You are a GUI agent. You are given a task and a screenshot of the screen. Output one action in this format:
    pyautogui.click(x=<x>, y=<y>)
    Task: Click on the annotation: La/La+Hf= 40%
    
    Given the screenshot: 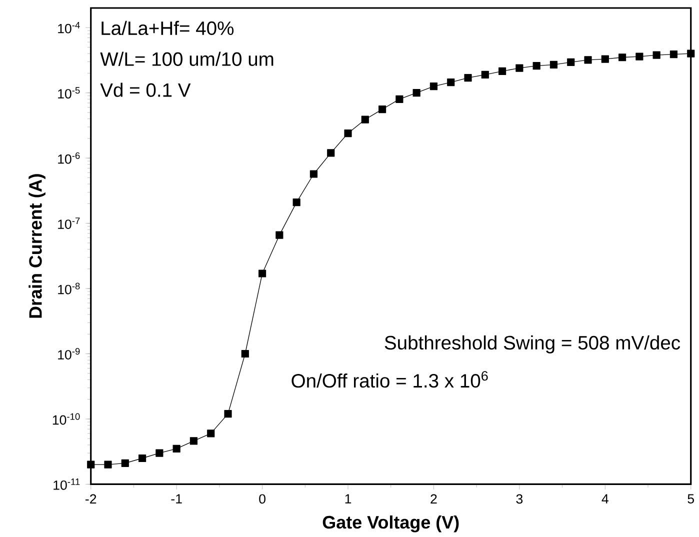 What is the action you would take?
    pyautogui.click(x=168, y=28)
    